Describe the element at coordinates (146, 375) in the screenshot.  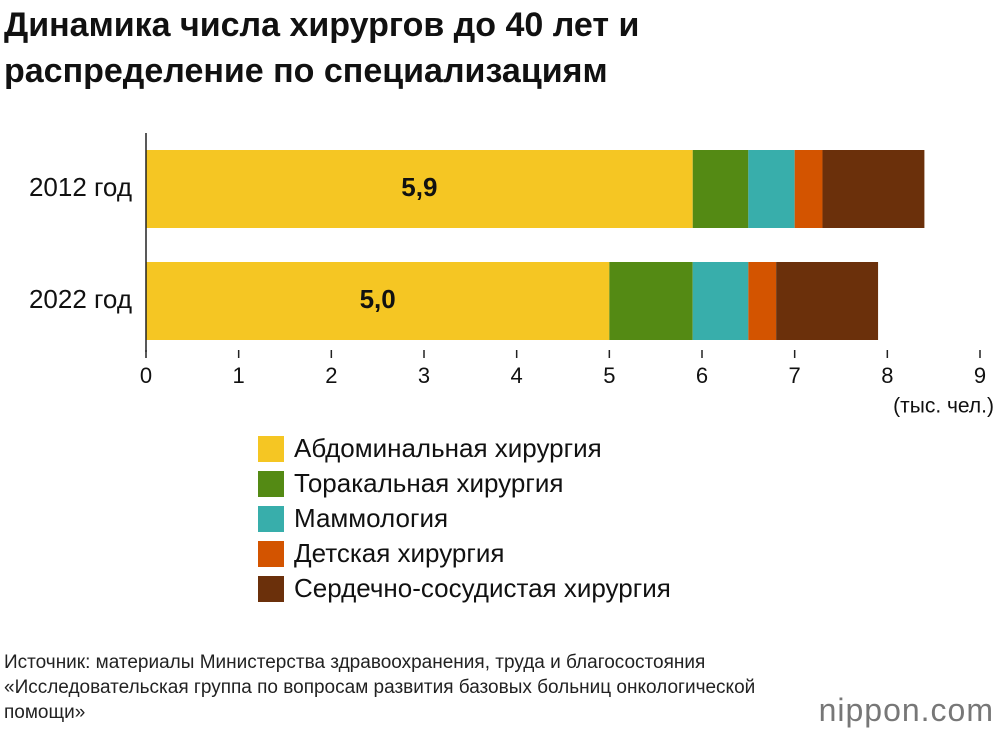
I see `x-tick-label: 0` at that location.